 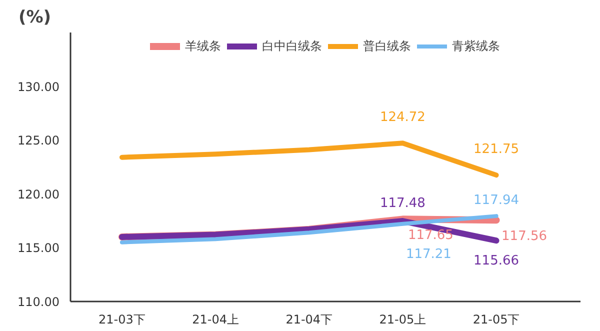 What do you see at coordinates (497, 150) in the screenshot?
I see `data-label: 121.75` at bounding box center [497, 150].